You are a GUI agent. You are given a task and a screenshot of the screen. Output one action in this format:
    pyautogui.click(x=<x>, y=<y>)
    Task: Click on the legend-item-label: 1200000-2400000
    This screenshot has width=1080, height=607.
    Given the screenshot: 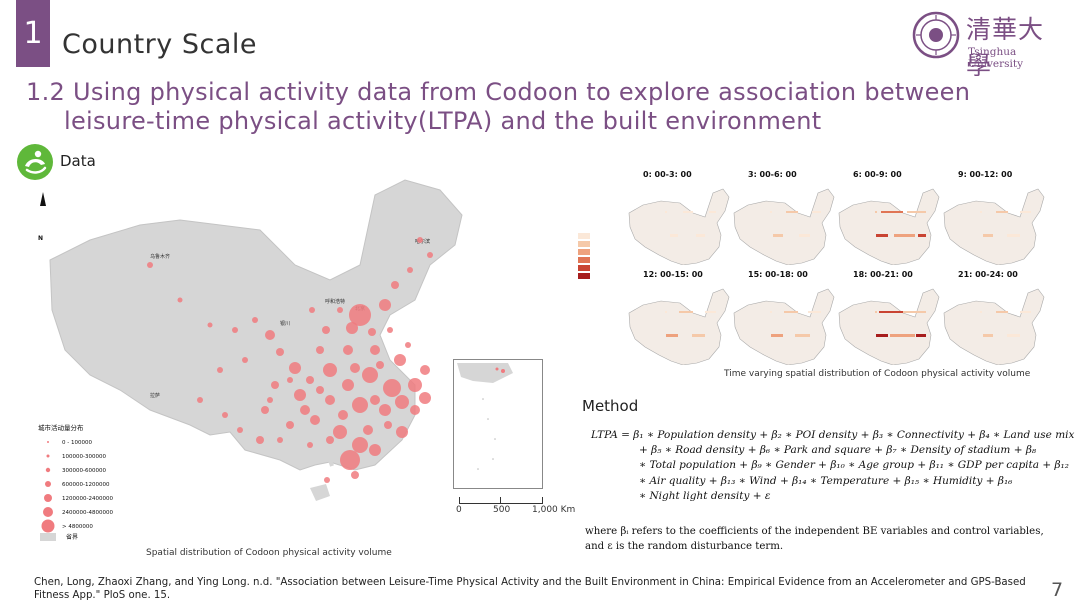 What is the action you would take?
    pyautogui.click(x=87, y=499)
    